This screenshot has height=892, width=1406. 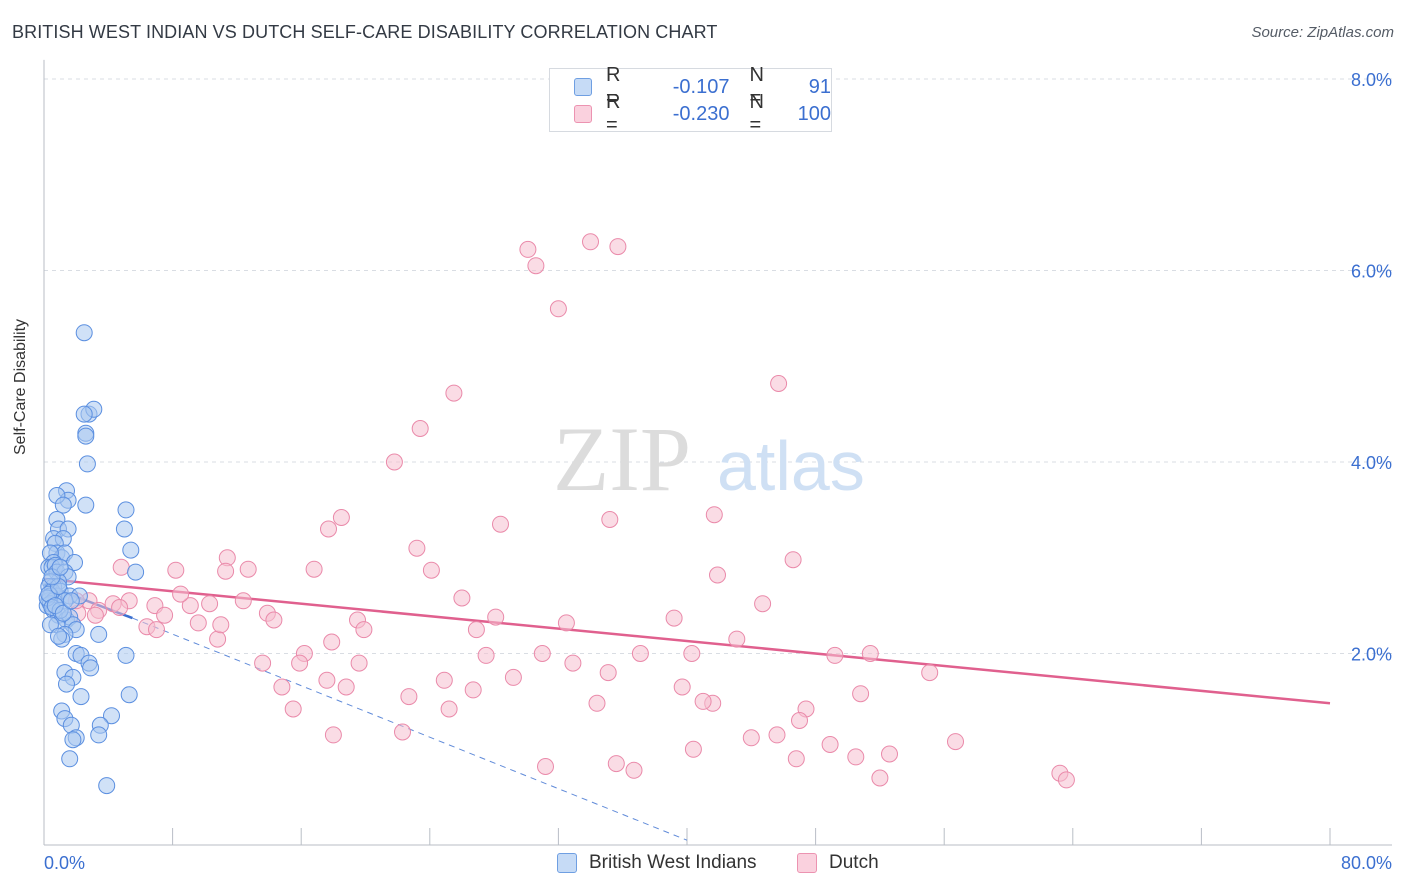 What do you see at coordinates (854, 862) in the screenshot?
I see `series-name: Dutch` at bounding box center [854, 862].